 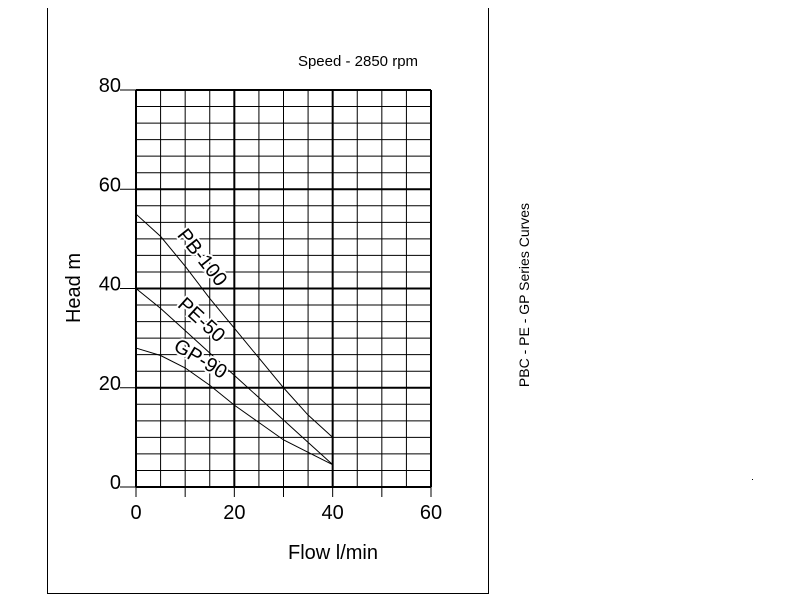 I want to click on chart-title: Speed - 2850 rpm, so click(x=358, y=61).